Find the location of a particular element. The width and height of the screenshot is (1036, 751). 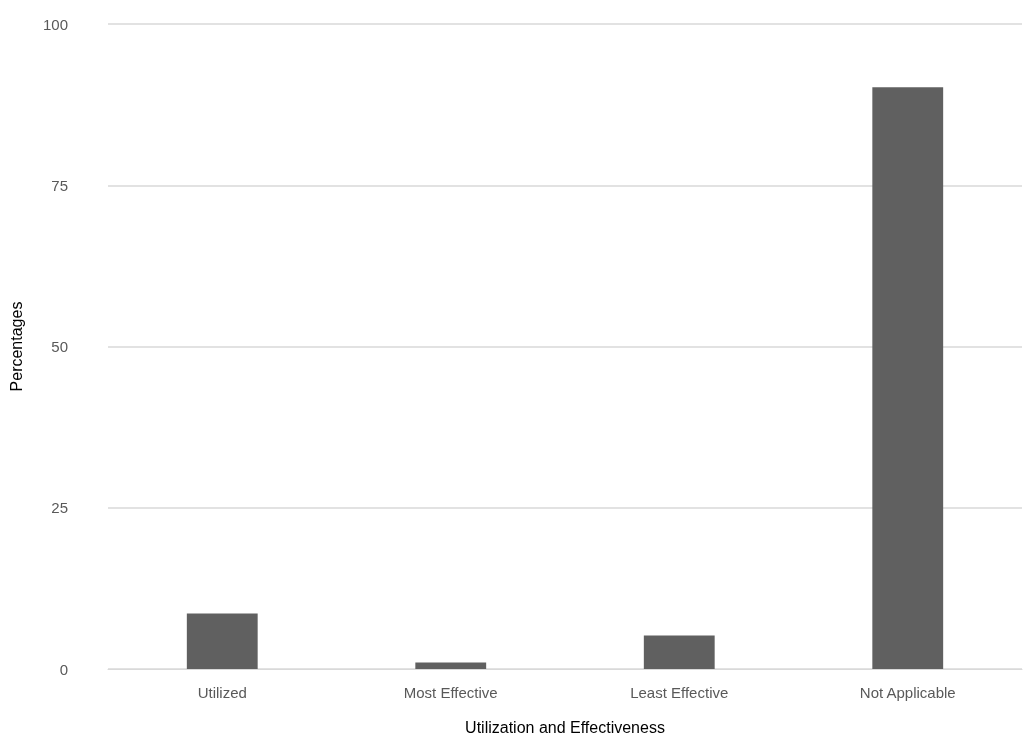

x-axis-title: Utilization and Effectiveness is located at coordinates (565, 727).